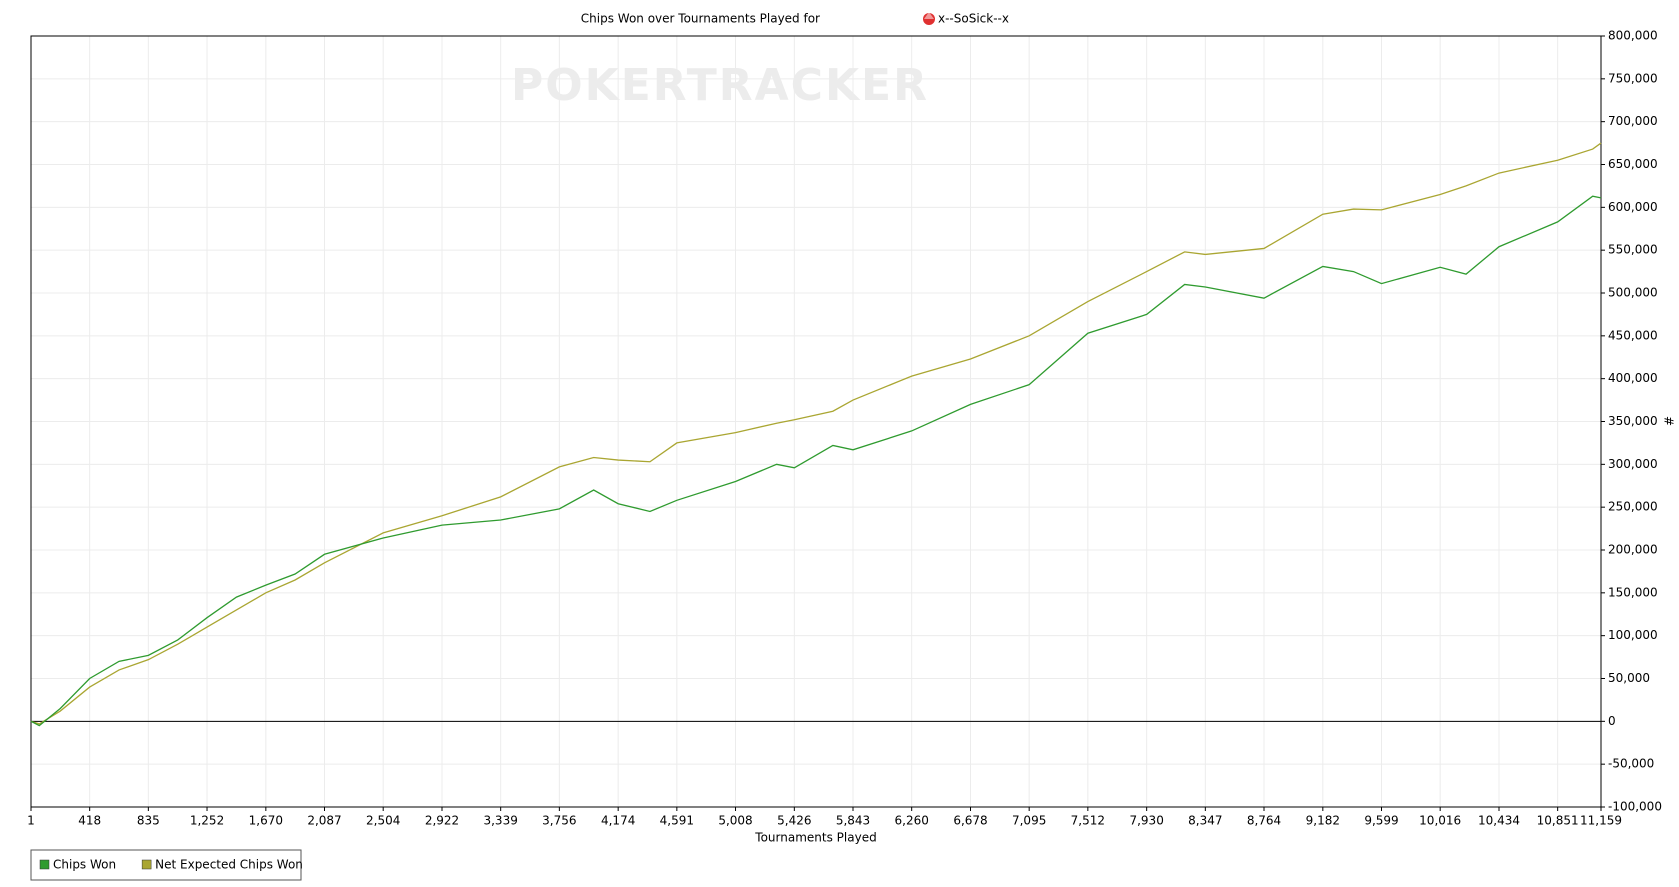 The width and height of the screenshot is (1679, 887). What do you see at coordinates (207, 821) in the screenshot?
I see `x-tick-label: 1,252` at bounding box center [207, 821].